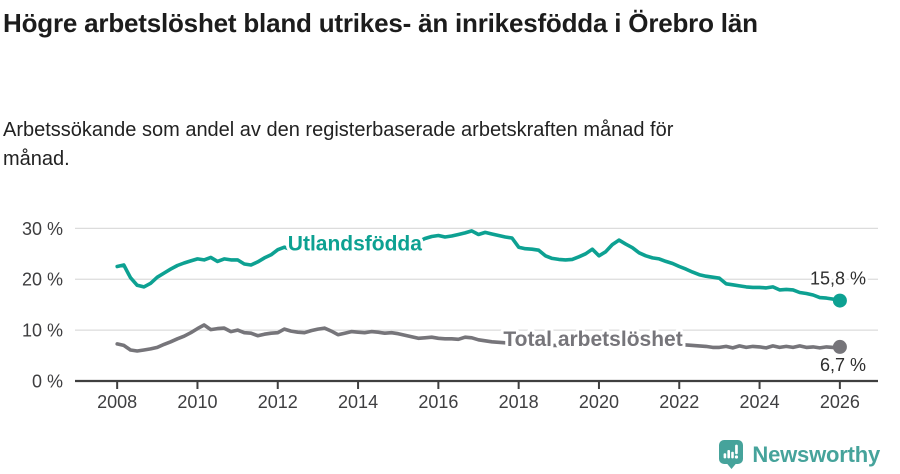  What do you see at coordinates (839, 346) in the screenshot?
I see `series-endpoint-total` at bounding box center [839, 346].